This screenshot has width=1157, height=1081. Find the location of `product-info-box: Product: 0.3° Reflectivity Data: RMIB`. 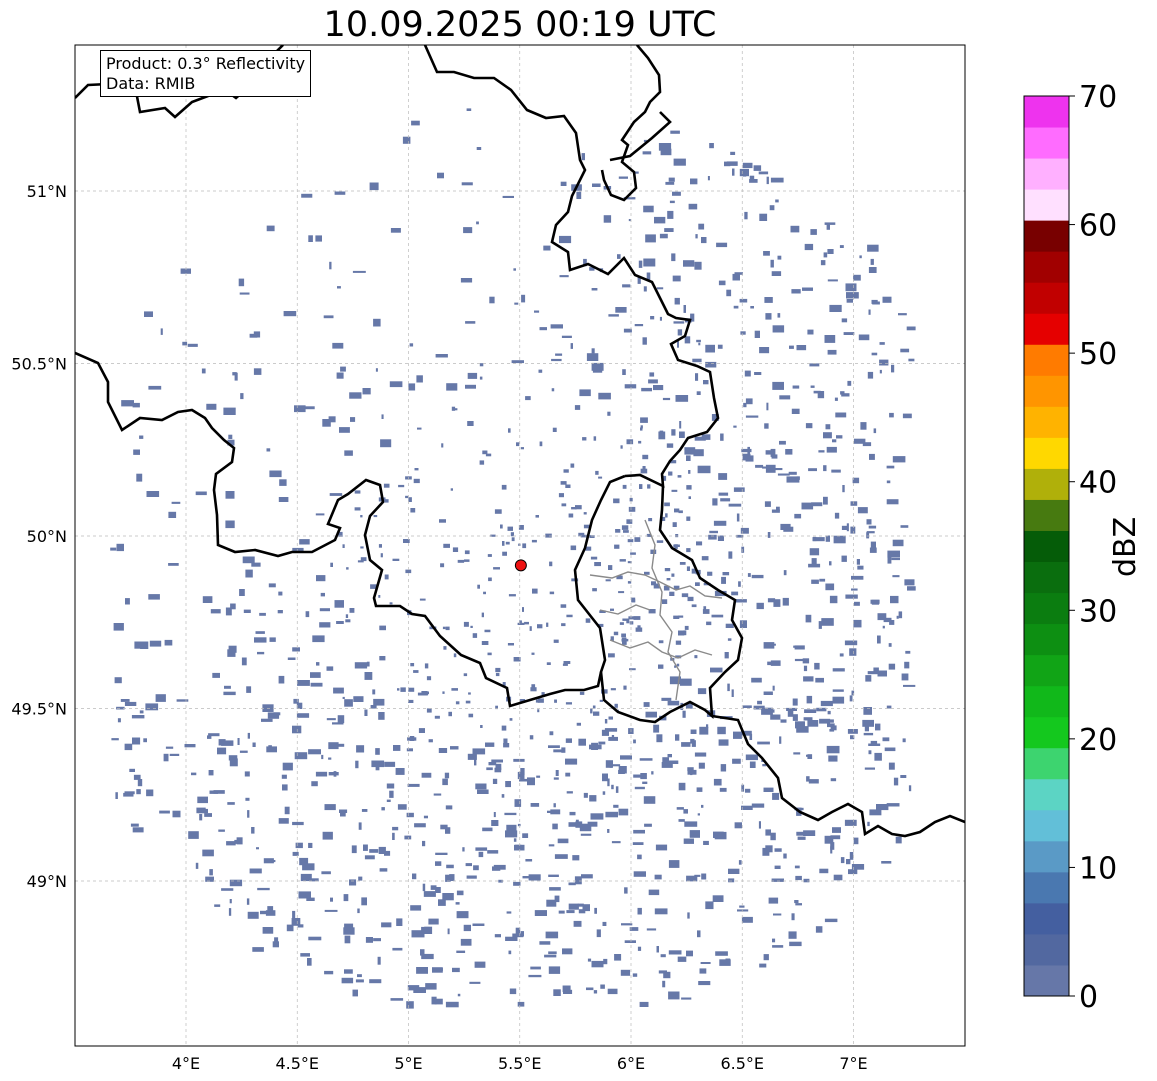

product-info-box: Product: 0.3° Reflectivity Data: RMIB is located at coordinates (206, 73).